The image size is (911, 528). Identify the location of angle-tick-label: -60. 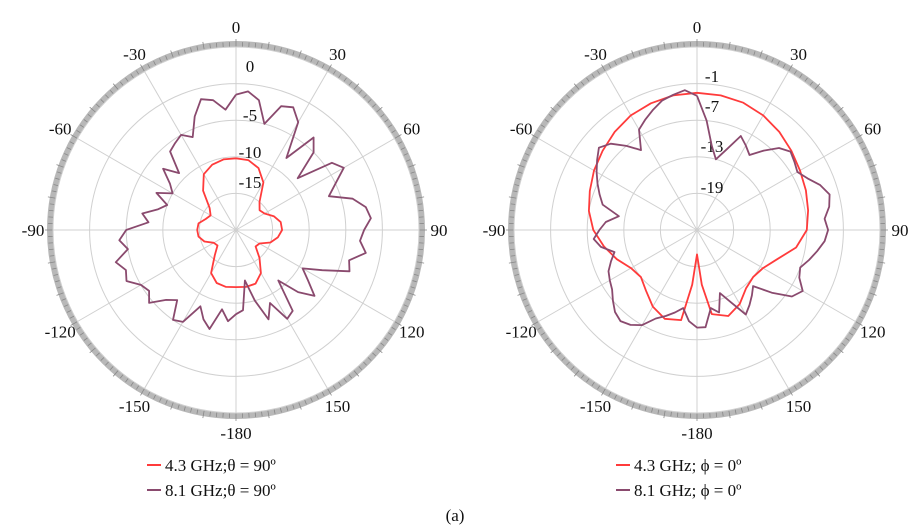
(60, 129).